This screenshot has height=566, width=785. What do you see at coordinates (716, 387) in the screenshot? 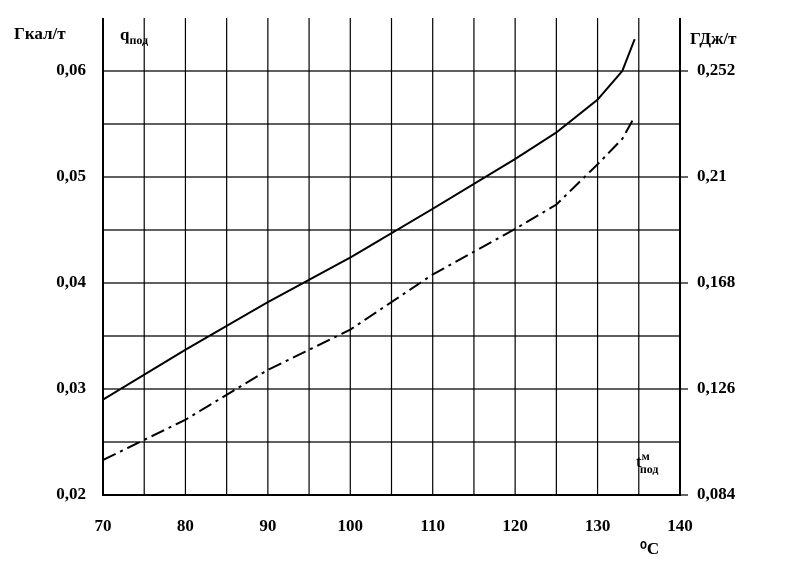
I see `y2-tick-label: 0,126` at bounding box center [716, 387].